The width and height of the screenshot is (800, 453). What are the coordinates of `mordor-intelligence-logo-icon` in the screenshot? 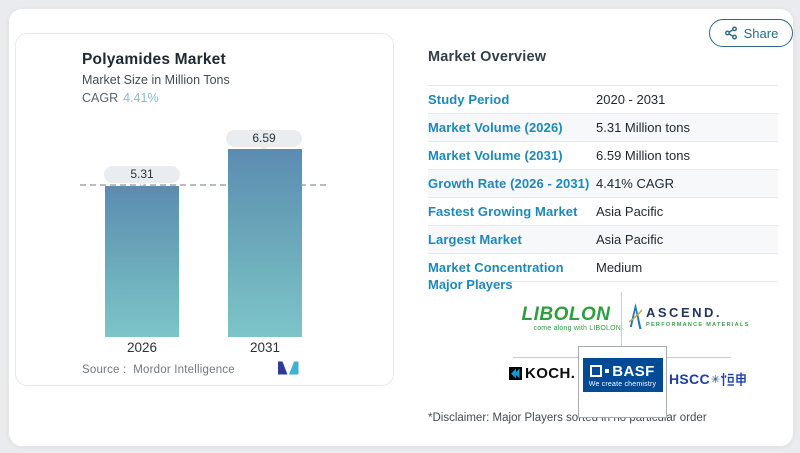 It's located at (288, 370).